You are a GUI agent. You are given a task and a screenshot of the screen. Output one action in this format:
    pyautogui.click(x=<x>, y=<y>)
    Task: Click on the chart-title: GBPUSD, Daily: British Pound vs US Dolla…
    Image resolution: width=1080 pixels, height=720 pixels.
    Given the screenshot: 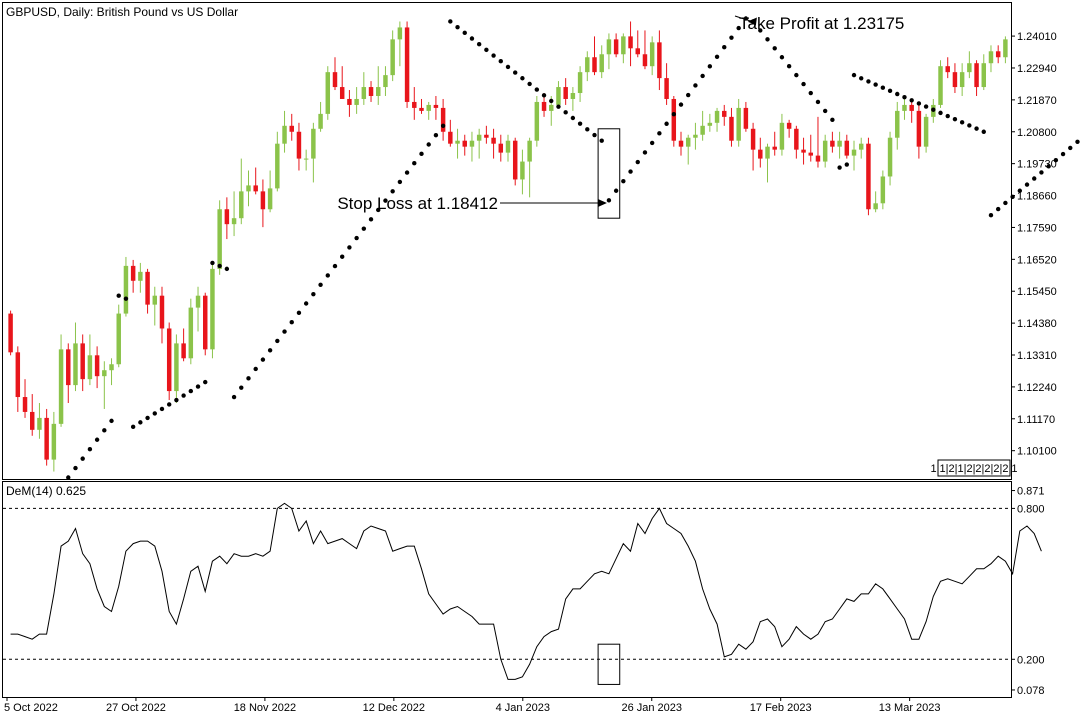 What is the action you would take?
    pyautogui.click(x=122, y=12)
    